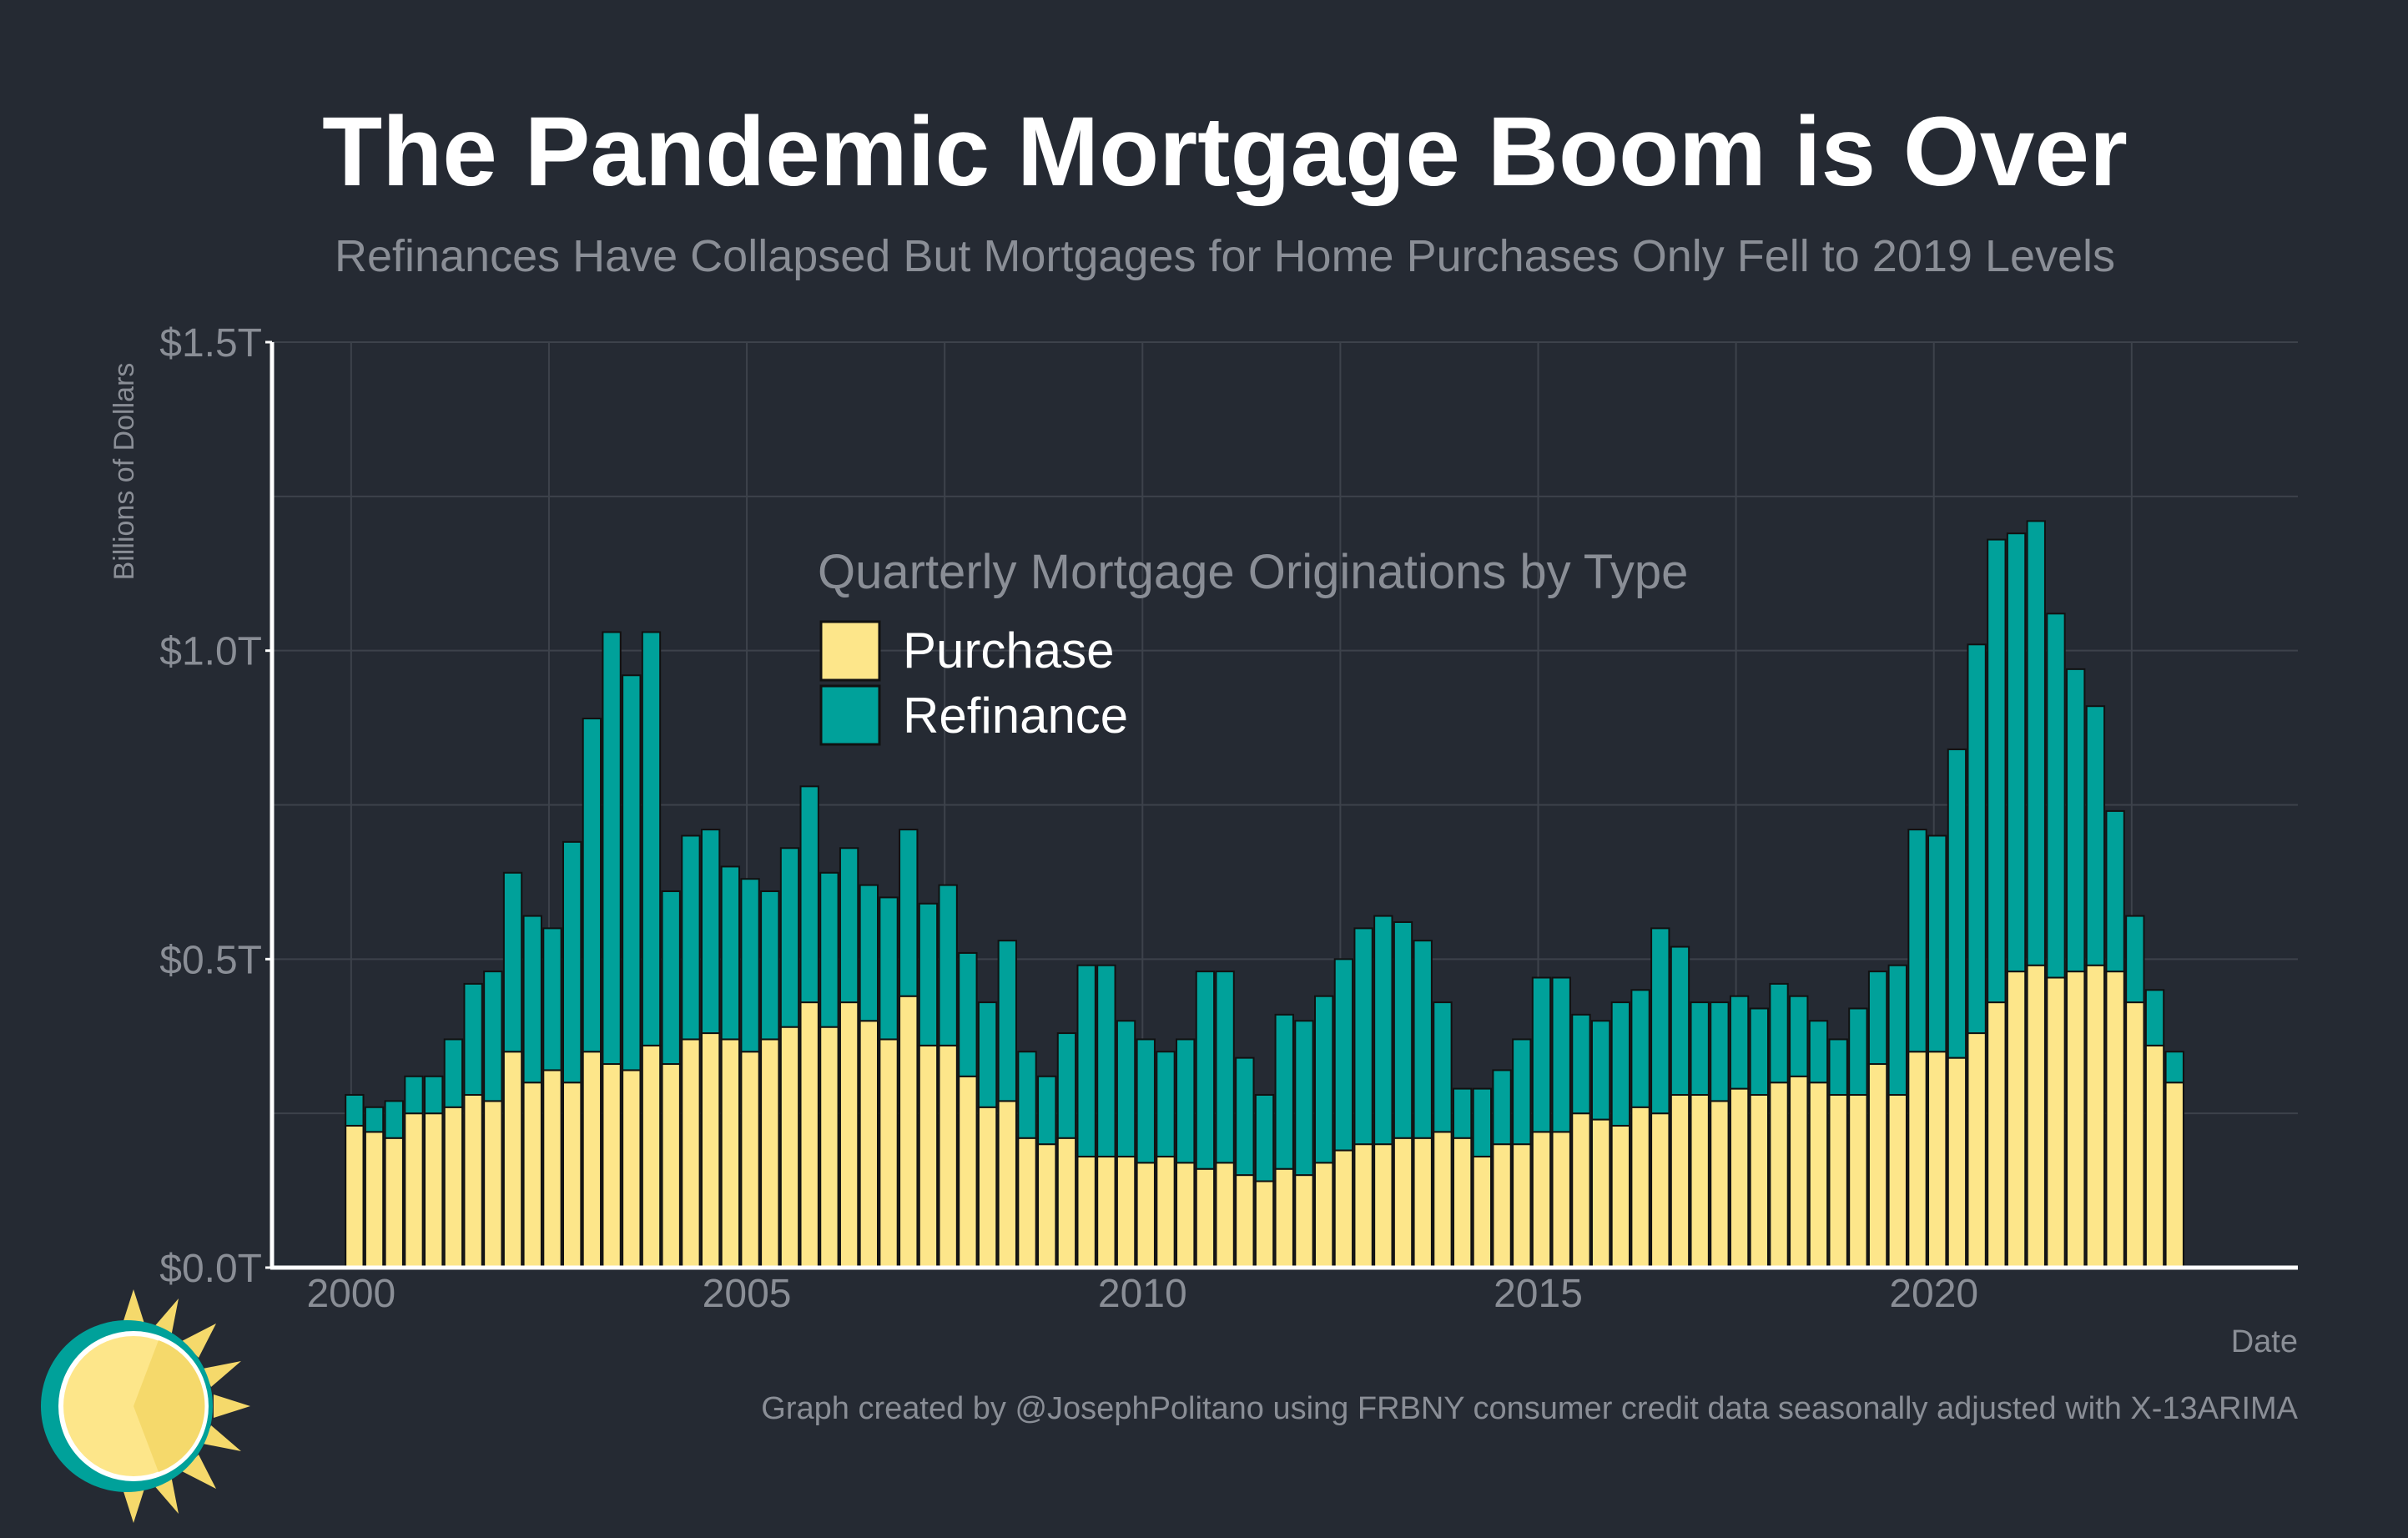  Describe the element at coordinates (1008, 650) in the screenshot. I see `legend-label-purchase: Purchase` at that location.